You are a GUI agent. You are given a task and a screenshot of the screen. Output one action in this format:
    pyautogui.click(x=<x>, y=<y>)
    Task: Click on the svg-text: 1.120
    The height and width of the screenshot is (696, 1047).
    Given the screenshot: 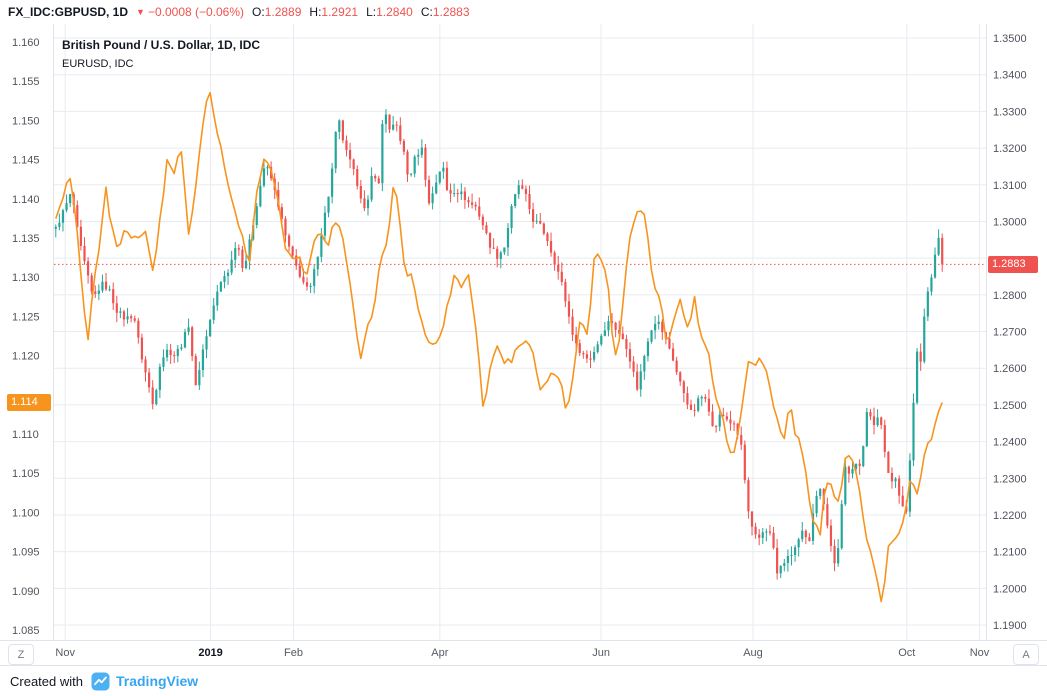 What is the action you would take?
    pyautogui.click(x=26, y=357)
    